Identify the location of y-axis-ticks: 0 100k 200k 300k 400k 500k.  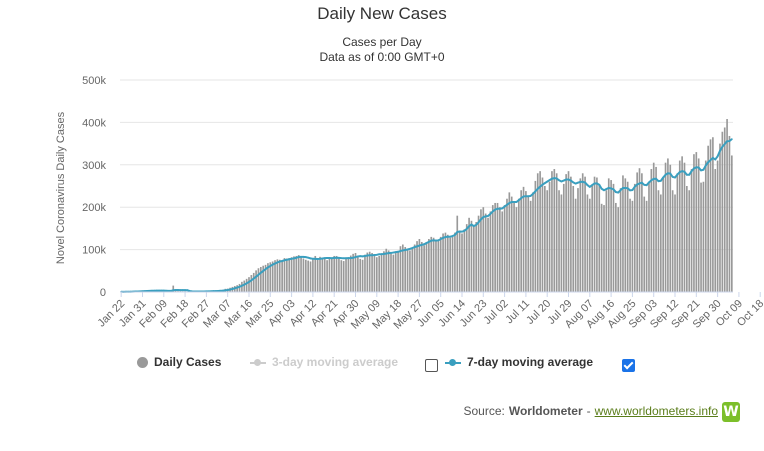
(94, 187).